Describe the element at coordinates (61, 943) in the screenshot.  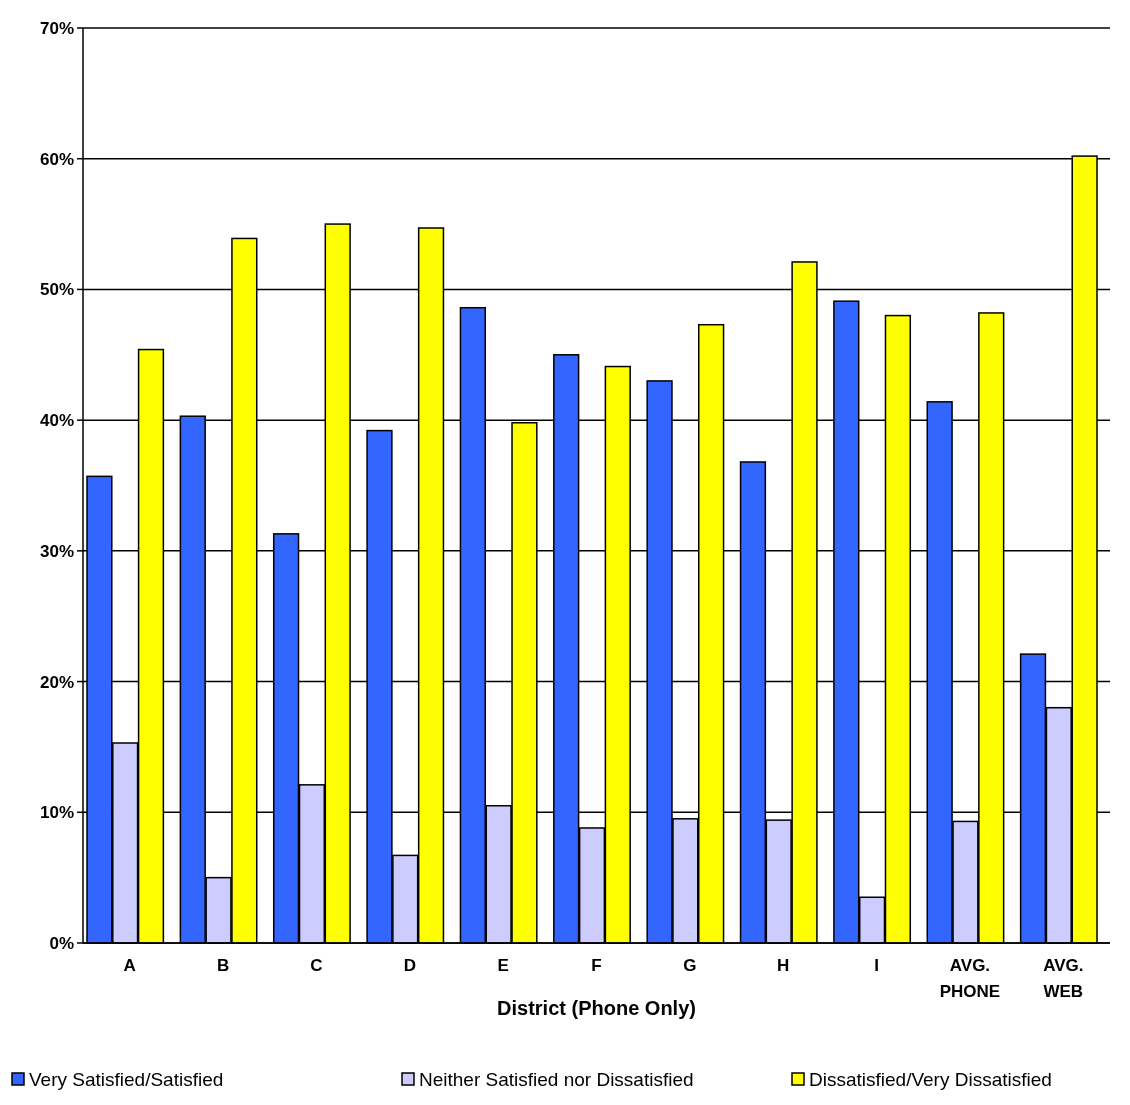
I see `y-tick-label: 0%` at that location.